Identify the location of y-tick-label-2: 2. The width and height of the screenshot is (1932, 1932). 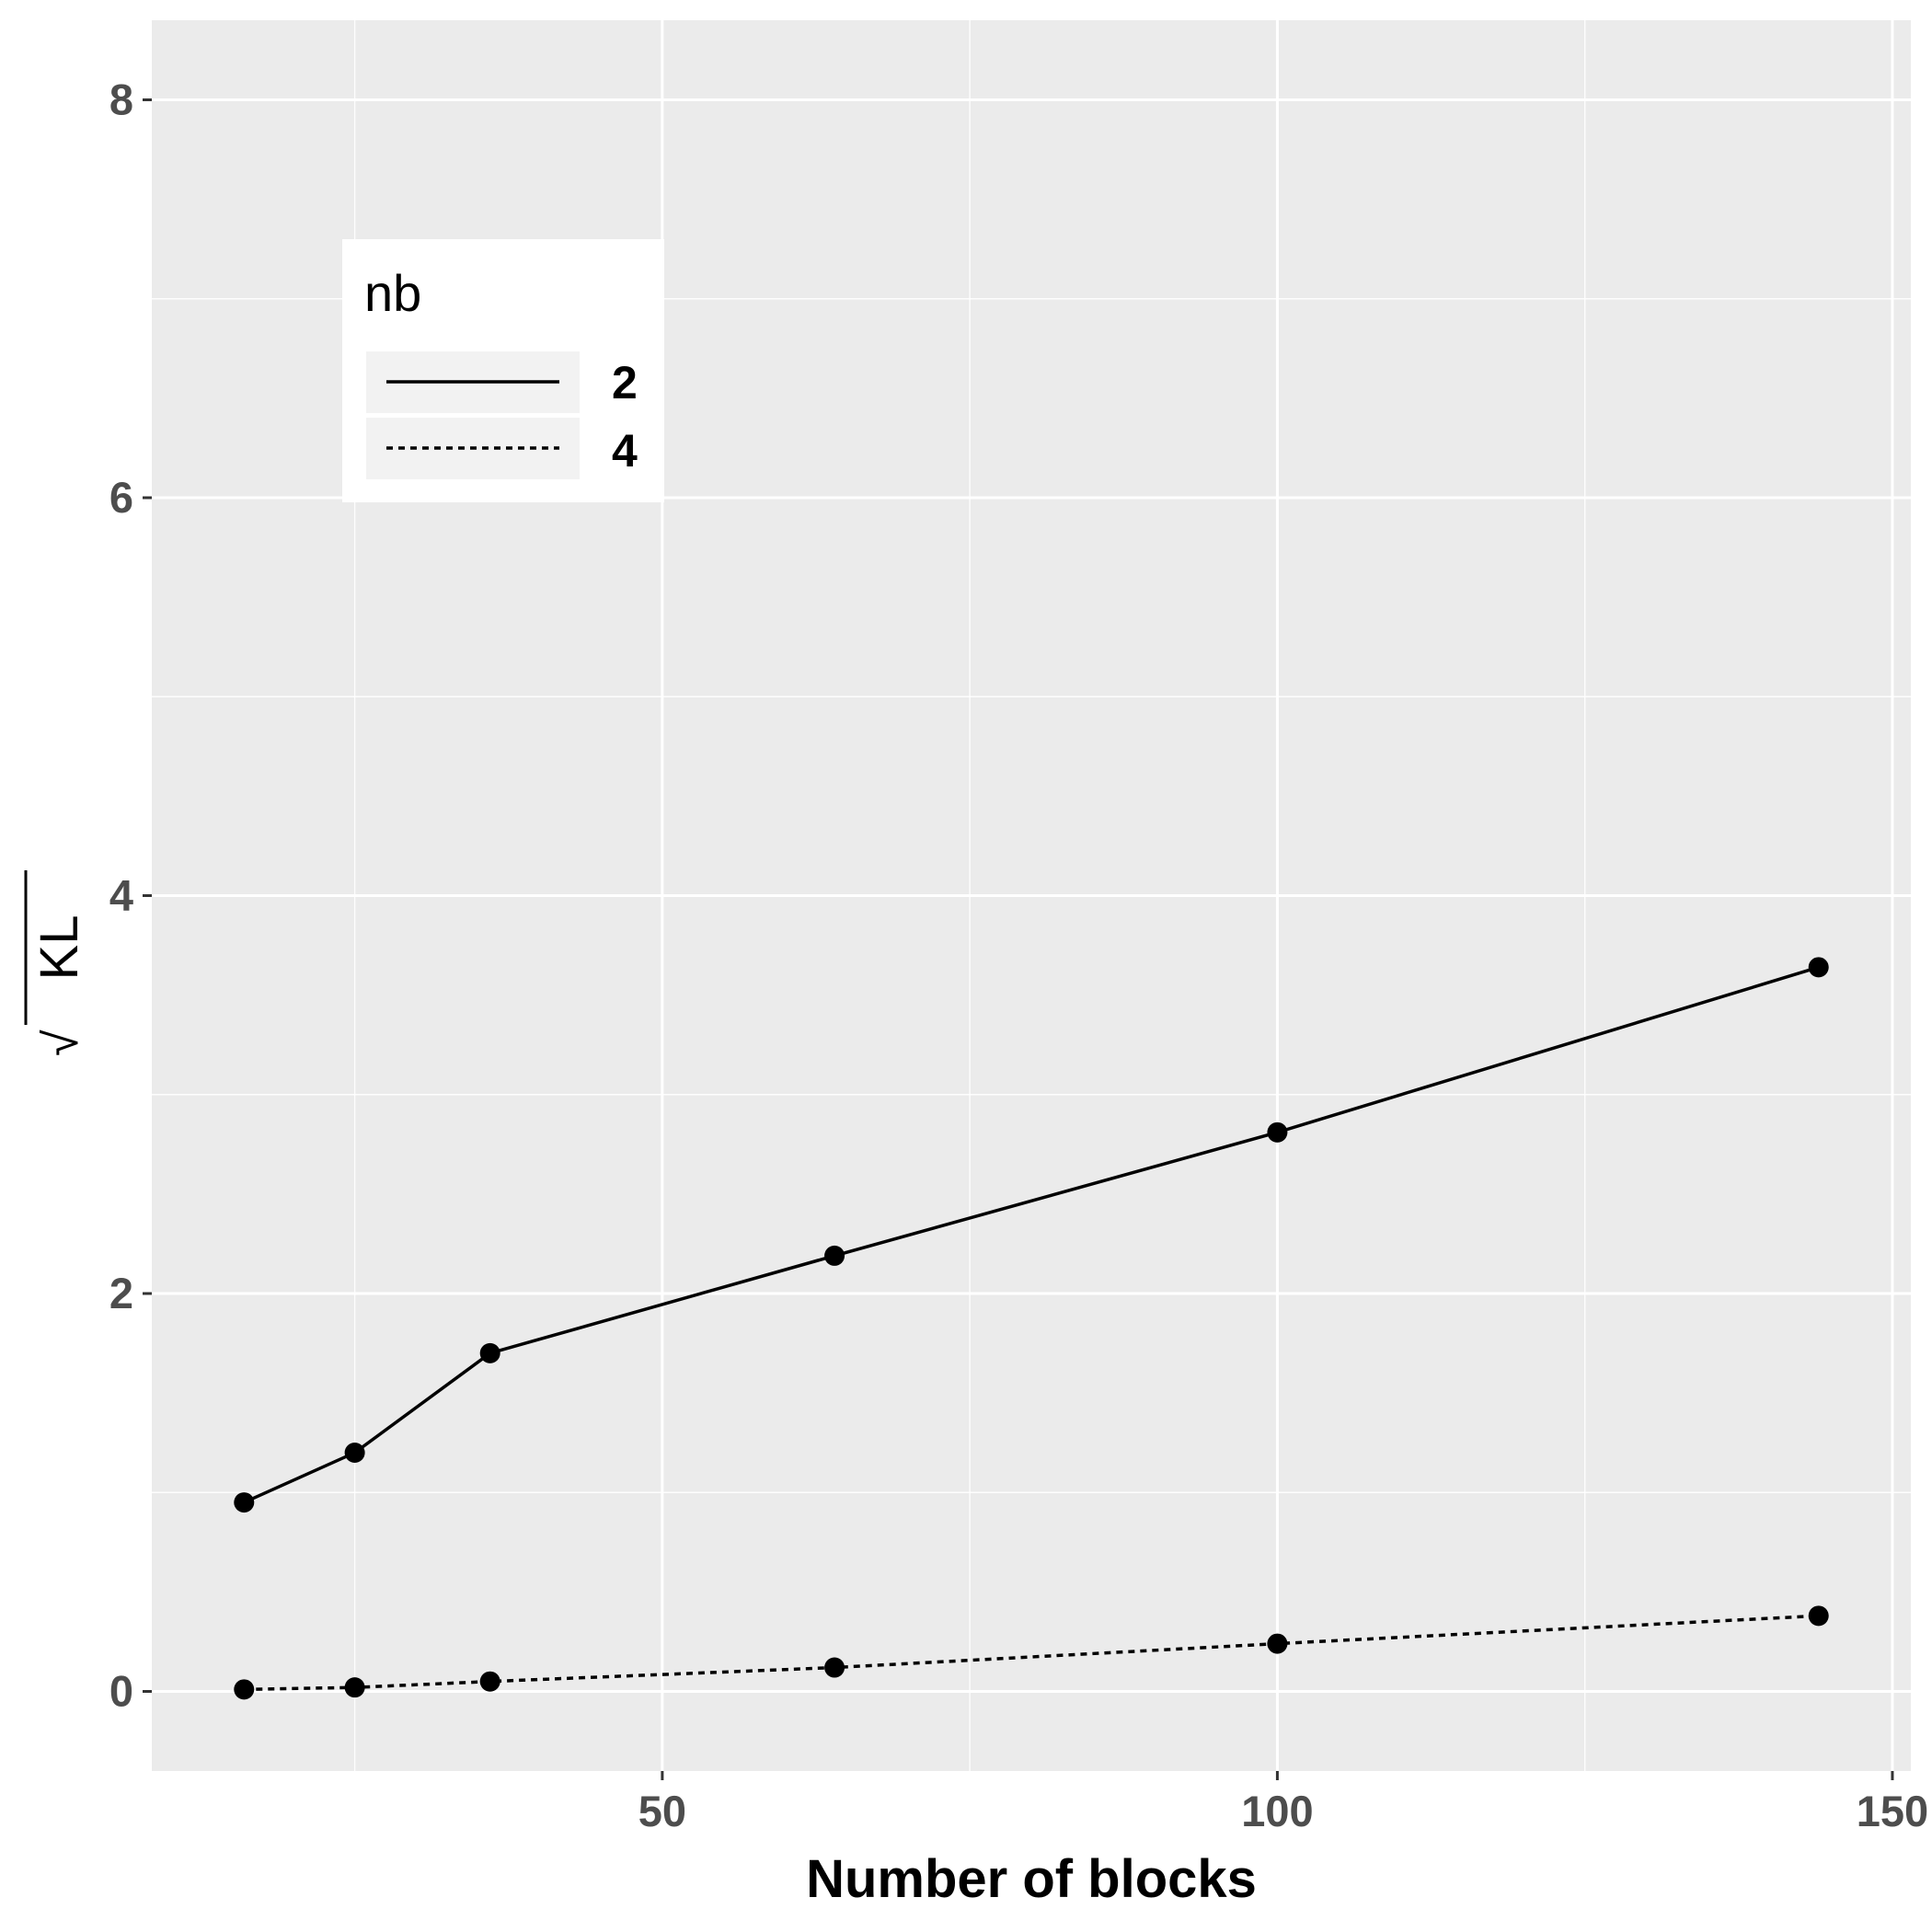
(121, 1293).